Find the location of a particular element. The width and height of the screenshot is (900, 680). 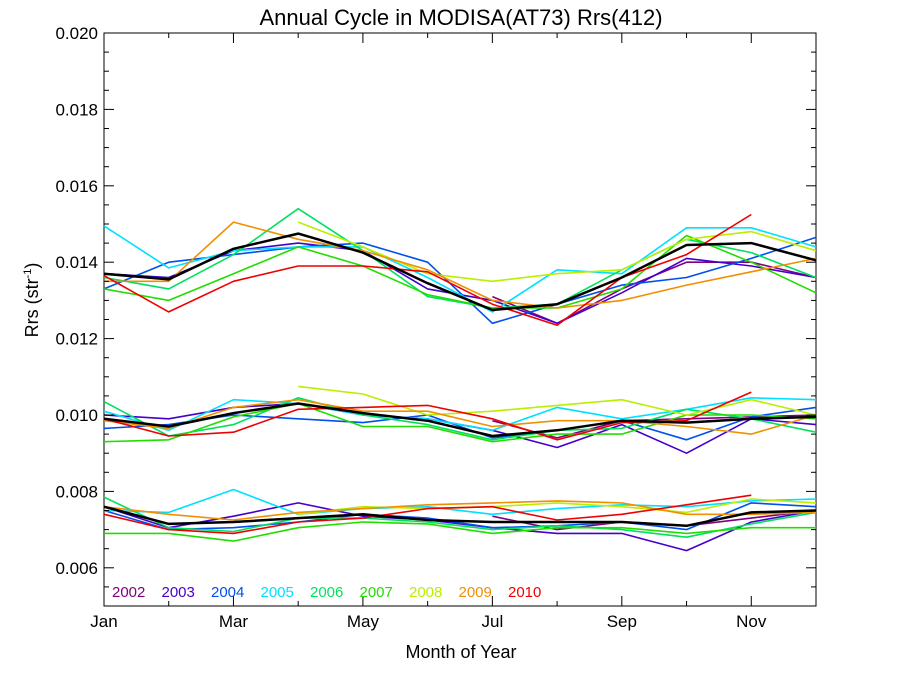

y-axis-label-main: Rrs (str is located at coordinates (32, 307).